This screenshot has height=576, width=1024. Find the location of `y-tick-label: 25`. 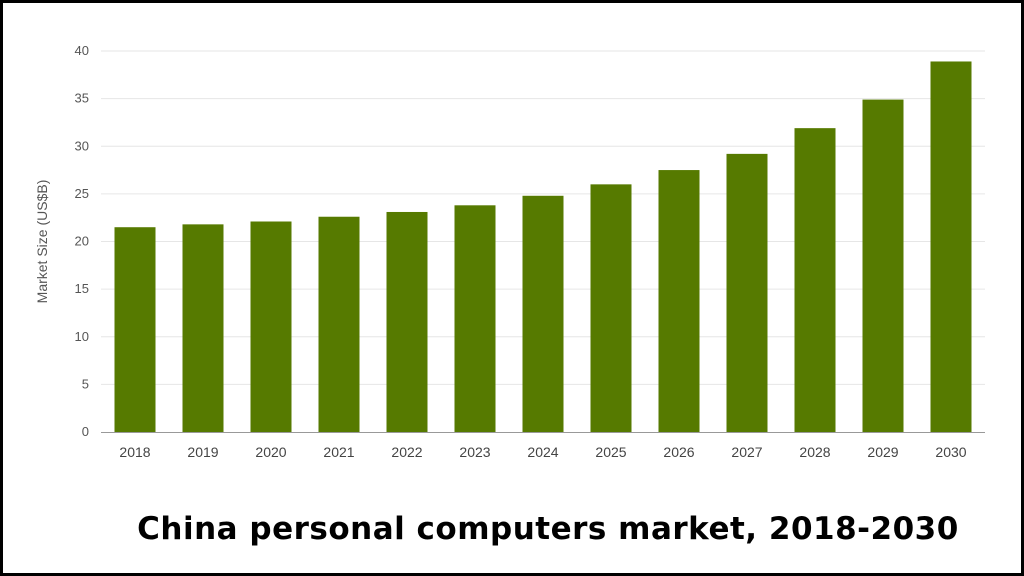

y-tick-label: 25 is located at coordinates (82, 193).